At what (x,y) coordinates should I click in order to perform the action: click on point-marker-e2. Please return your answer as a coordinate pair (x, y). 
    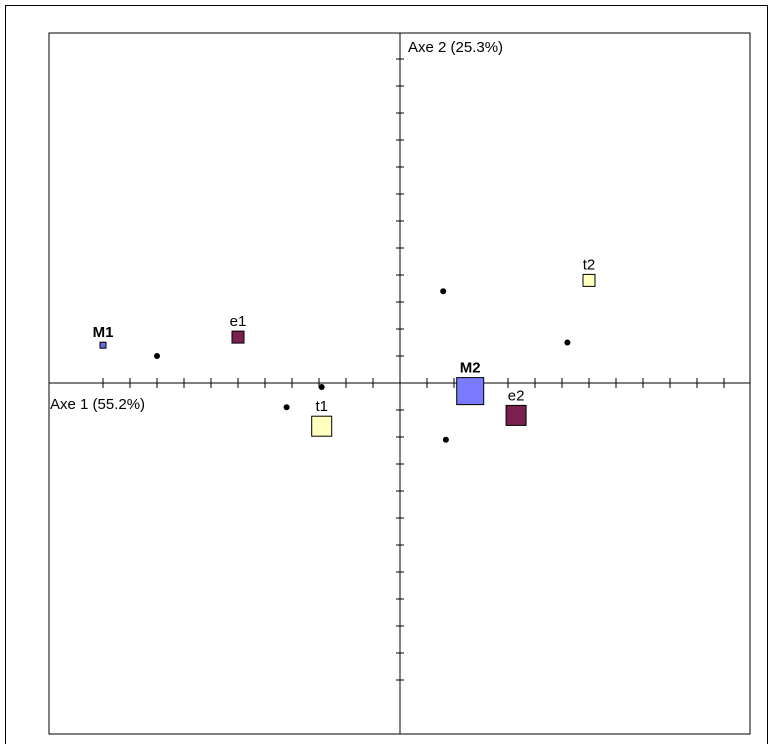
    Looking at the image, I should click on (516, 415).